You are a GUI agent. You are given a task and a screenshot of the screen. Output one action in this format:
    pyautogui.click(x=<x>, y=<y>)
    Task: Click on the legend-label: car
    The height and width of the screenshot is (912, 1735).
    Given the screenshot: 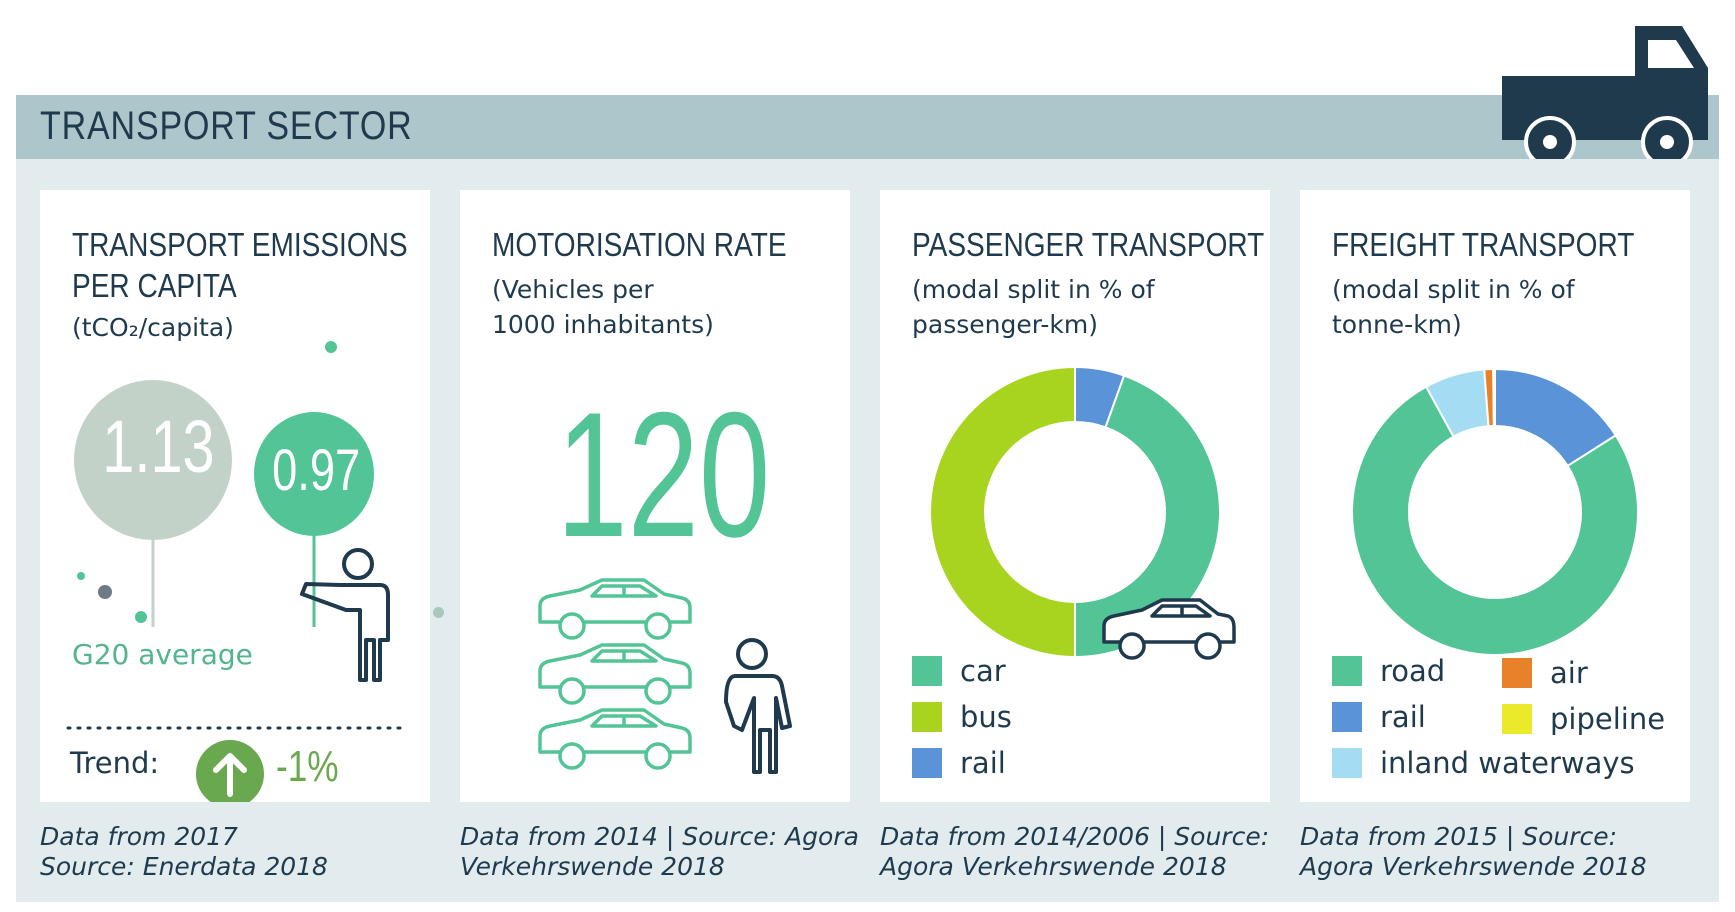 What is the action you would take?
    pyautogui.click(x=983, y=671)
    